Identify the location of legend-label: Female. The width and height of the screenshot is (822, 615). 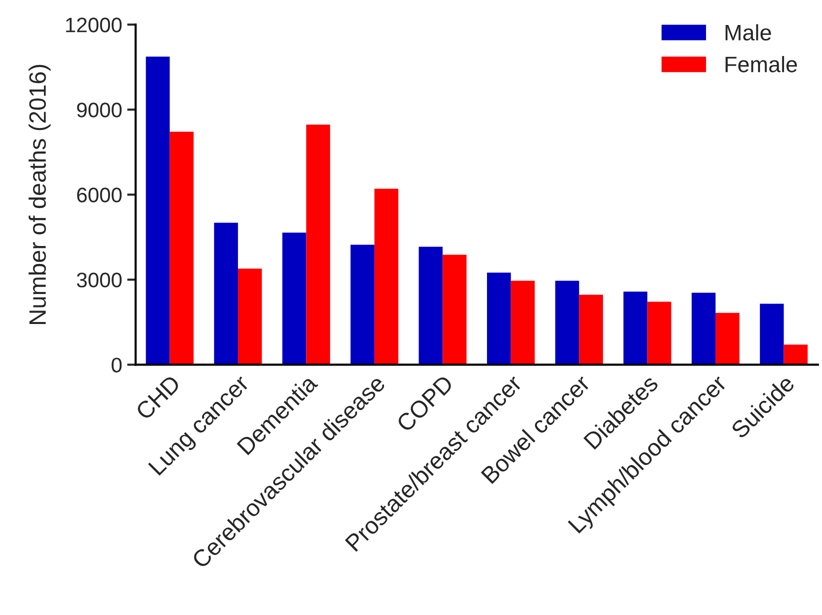
(761, 64).